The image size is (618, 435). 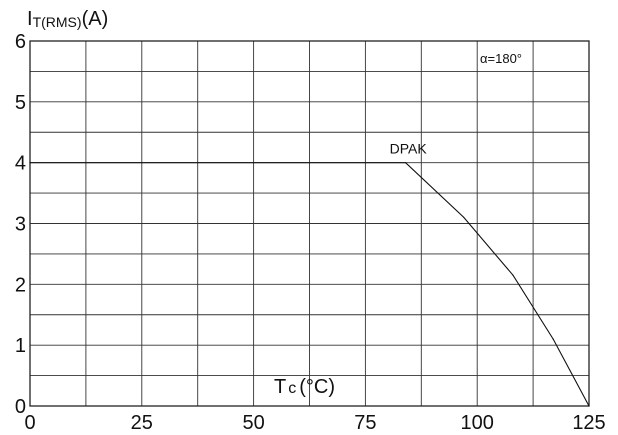 What do you see at coordinates (280, 387) in the screenshot?
I see `x-axis-label-main: T` at bounding box center [280, 387].